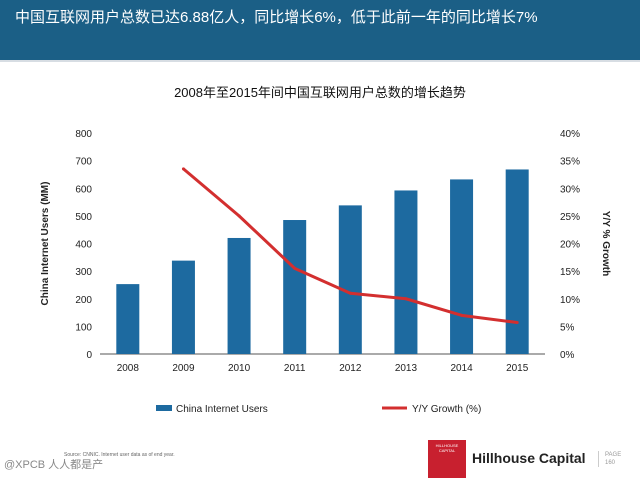 The width and height of the screenshot is (640, 480). Describe the element at coordinates (83, 245) in the screenshot. I see `y-left-tick-label: 400` at that location.